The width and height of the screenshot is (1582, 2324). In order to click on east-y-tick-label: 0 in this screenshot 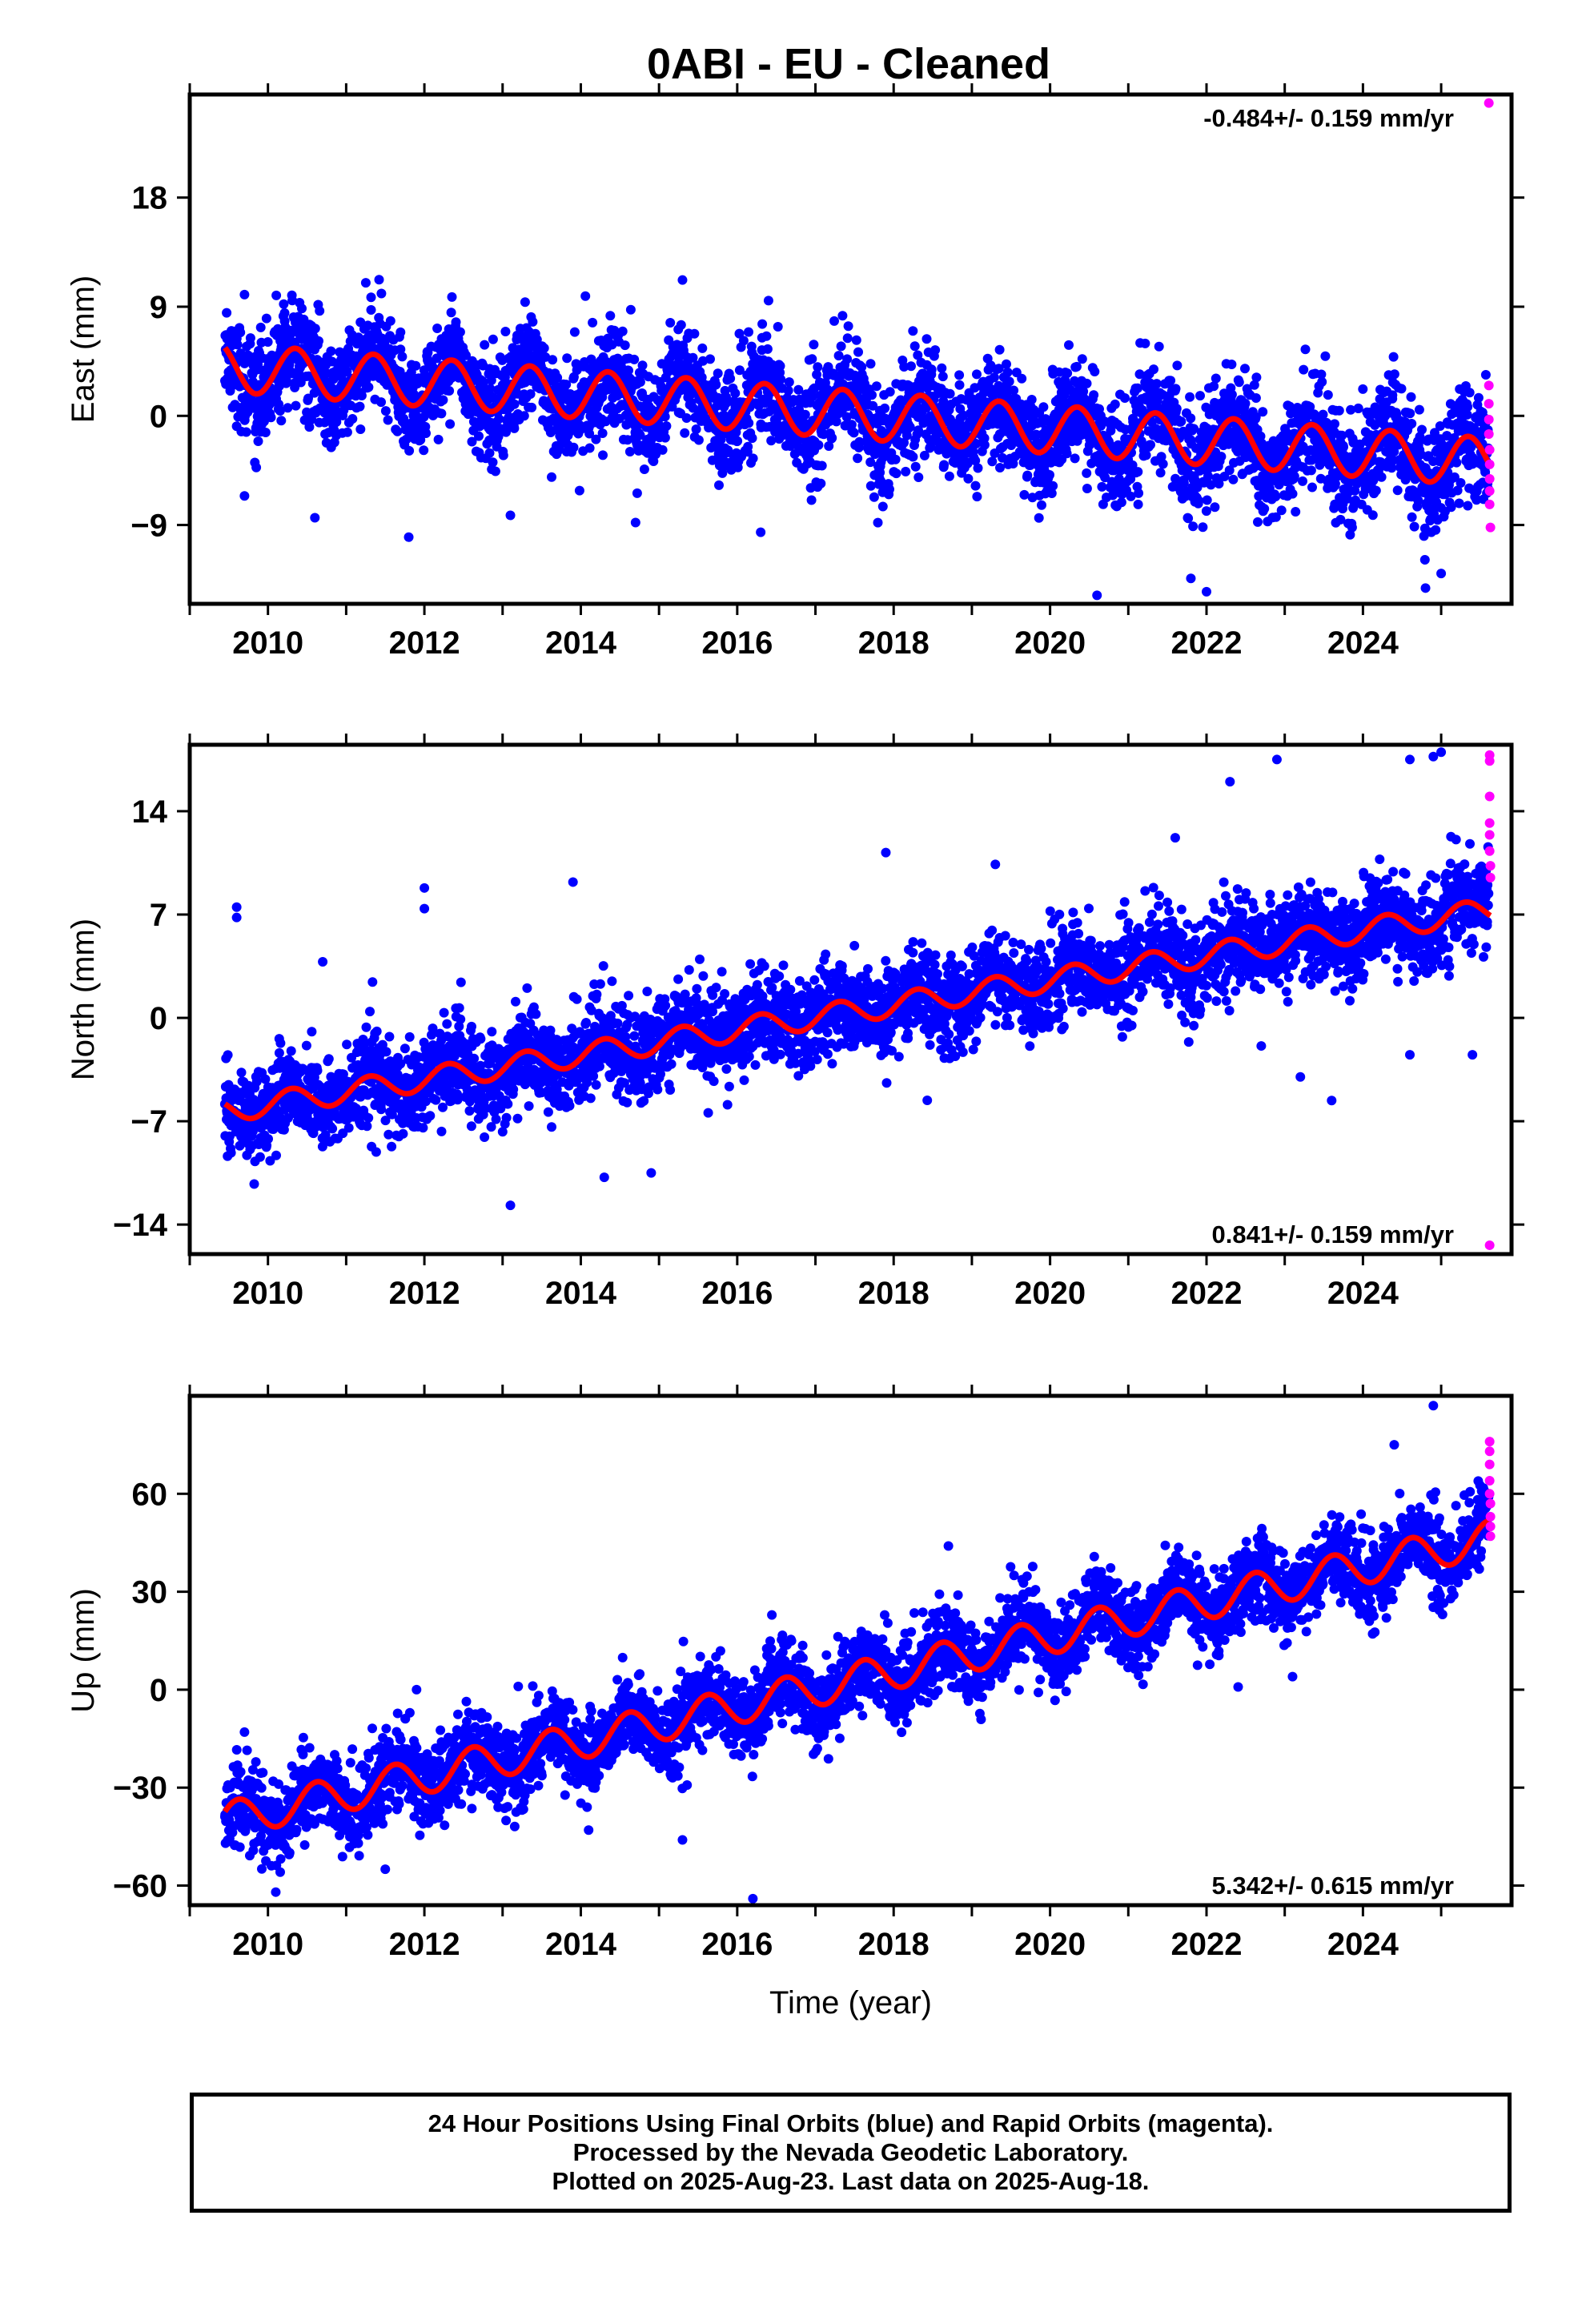, I will do `click(158, 416)`.